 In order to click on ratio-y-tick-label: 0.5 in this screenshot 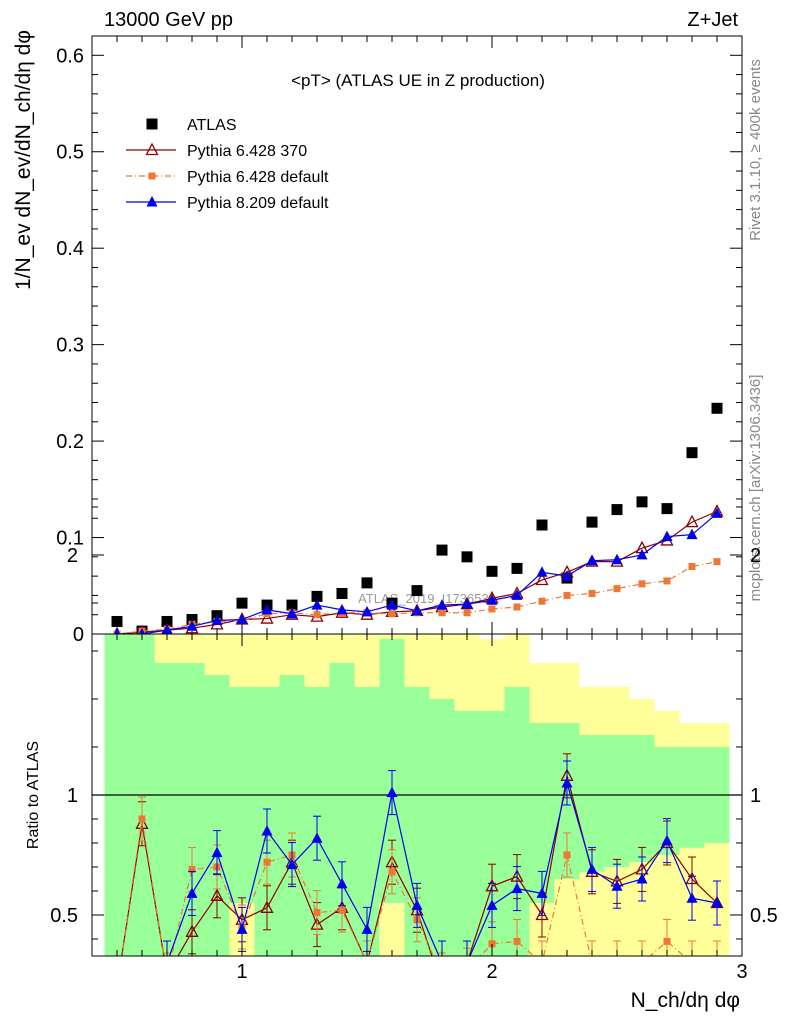, I will do `click(64, 916)`.